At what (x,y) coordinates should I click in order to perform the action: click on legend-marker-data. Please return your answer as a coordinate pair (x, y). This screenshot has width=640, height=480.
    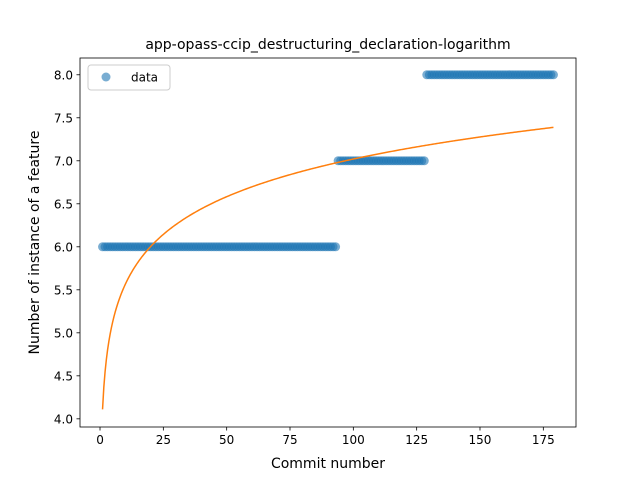
    Looking at the image, I should click on (106, 77).